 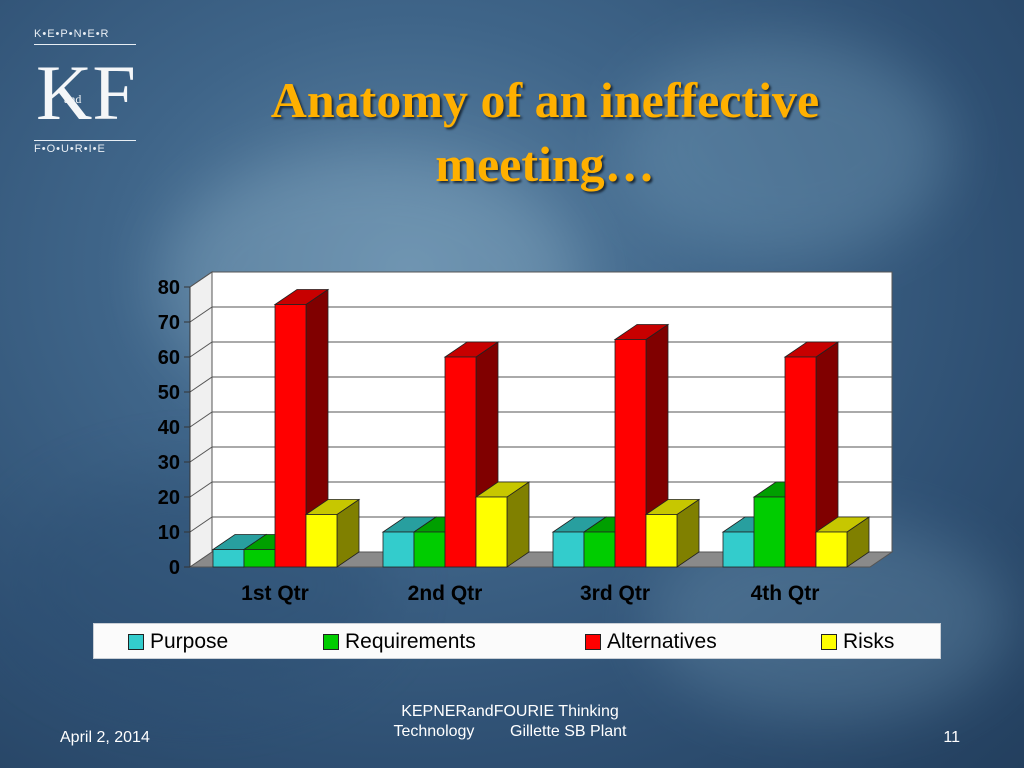 I want to click on legend-swatch-risks, so click(x=829, y=642).